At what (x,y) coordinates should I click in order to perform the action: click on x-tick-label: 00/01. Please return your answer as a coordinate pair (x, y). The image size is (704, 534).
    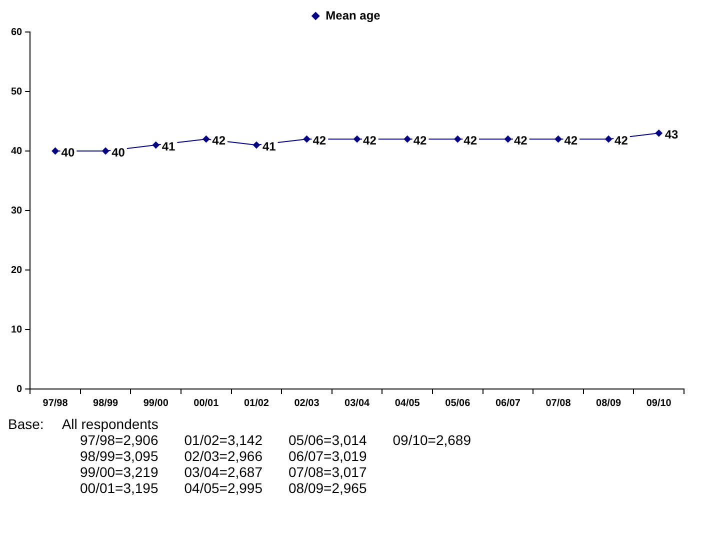
    Looking at the image, I should click on (207, 403).